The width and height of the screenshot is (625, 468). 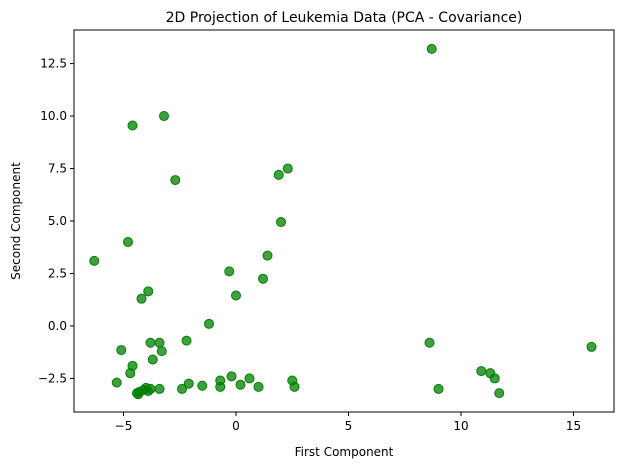 What do you see at coordinates (344, 452) in the screenshot?
I see `x-axis-label: First Component` at bounding box center [344, 452].